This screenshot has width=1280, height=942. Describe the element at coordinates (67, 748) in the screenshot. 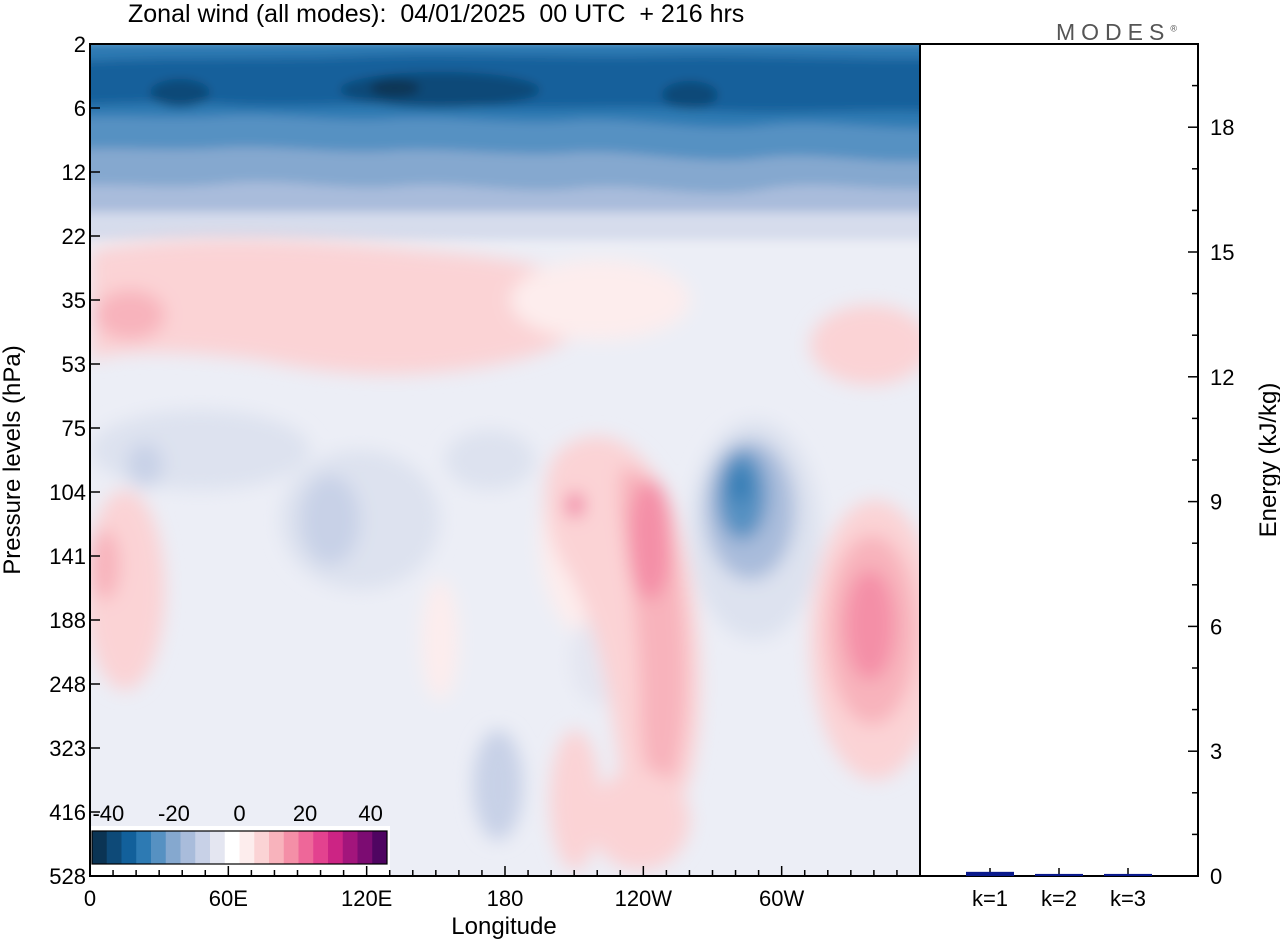

I see `y-tick-label: 323` at that location.